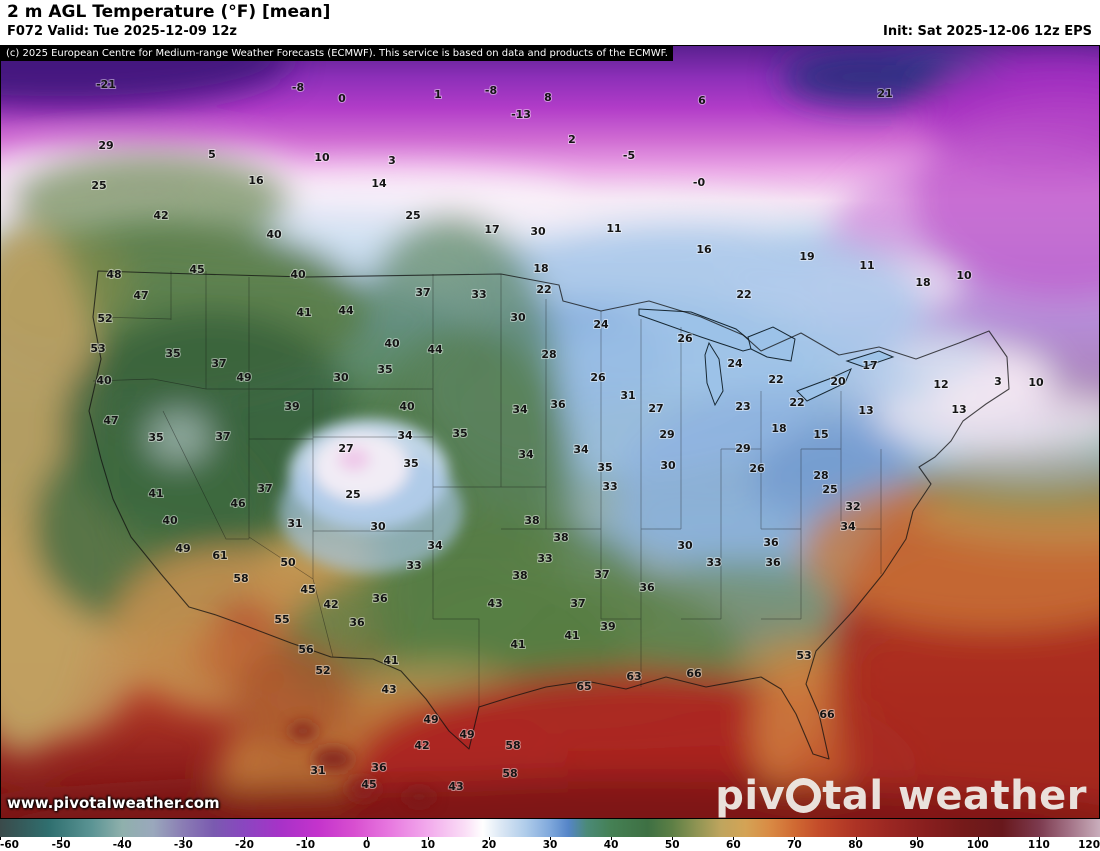 The image size is (1100, 851). What do you see at coordinates (820, 434) in the screenshot?
I see `temperature-value-label: 15` at bounding box center [820, 434].